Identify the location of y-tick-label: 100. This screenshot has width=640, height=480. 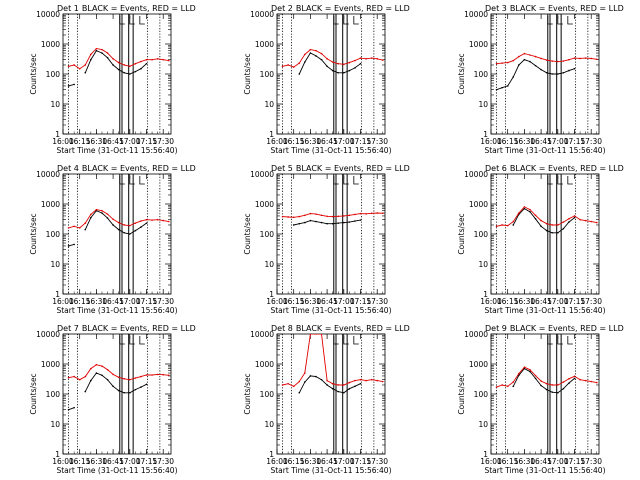
(53, 74).